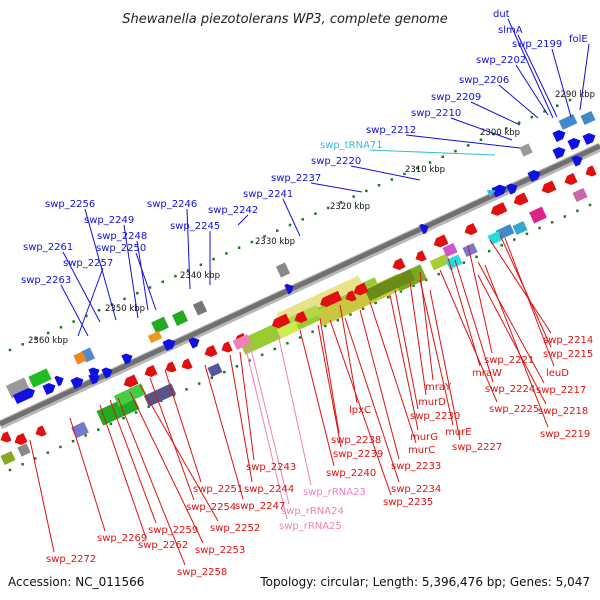 This screenshot has width=600, height=600. I want to click on kbp-label-1: 2300 kbp, so click(500, 133).